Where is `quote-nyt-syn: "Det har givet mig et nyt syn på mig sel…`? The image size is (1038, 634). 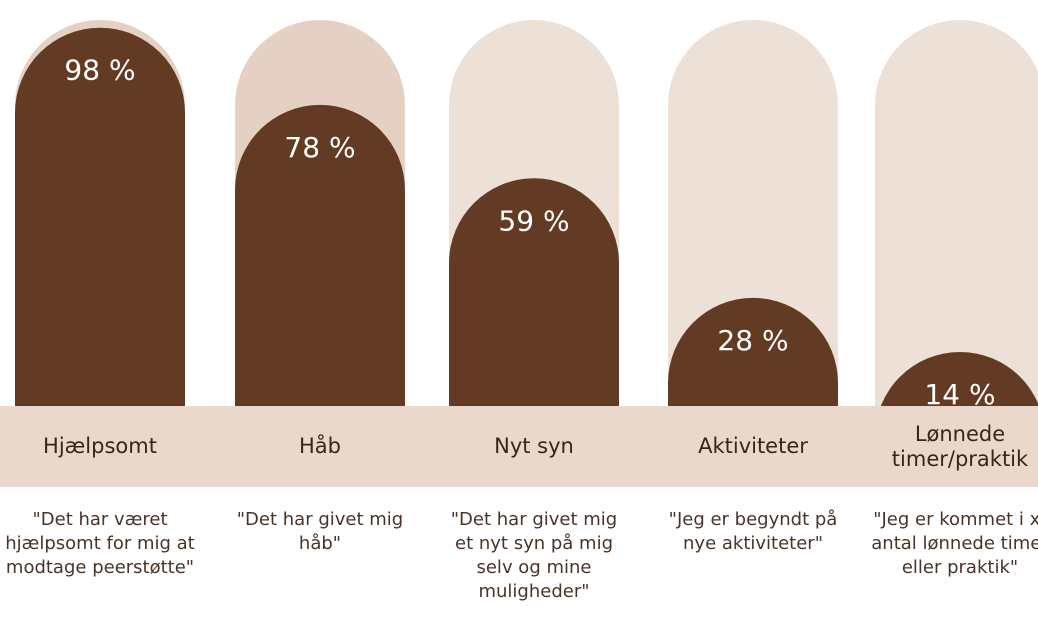
quote-nyt-syn: "Det har givet mig et nyt syn på mig sel… is located at coordinates (534, 555).